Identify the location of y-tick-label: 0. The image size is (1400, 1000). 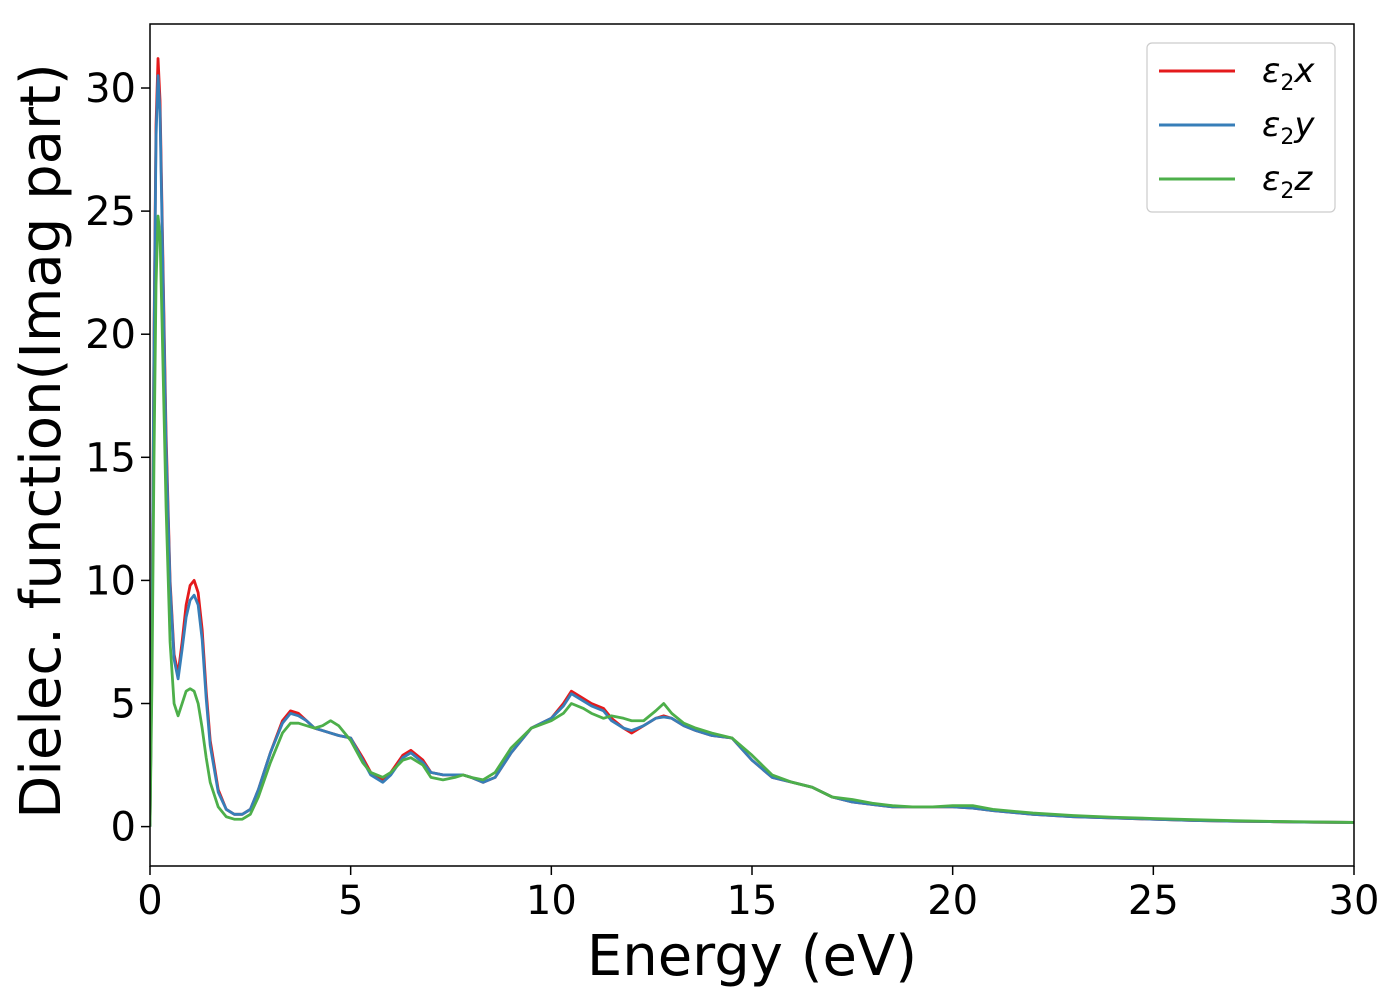
(123, 828).